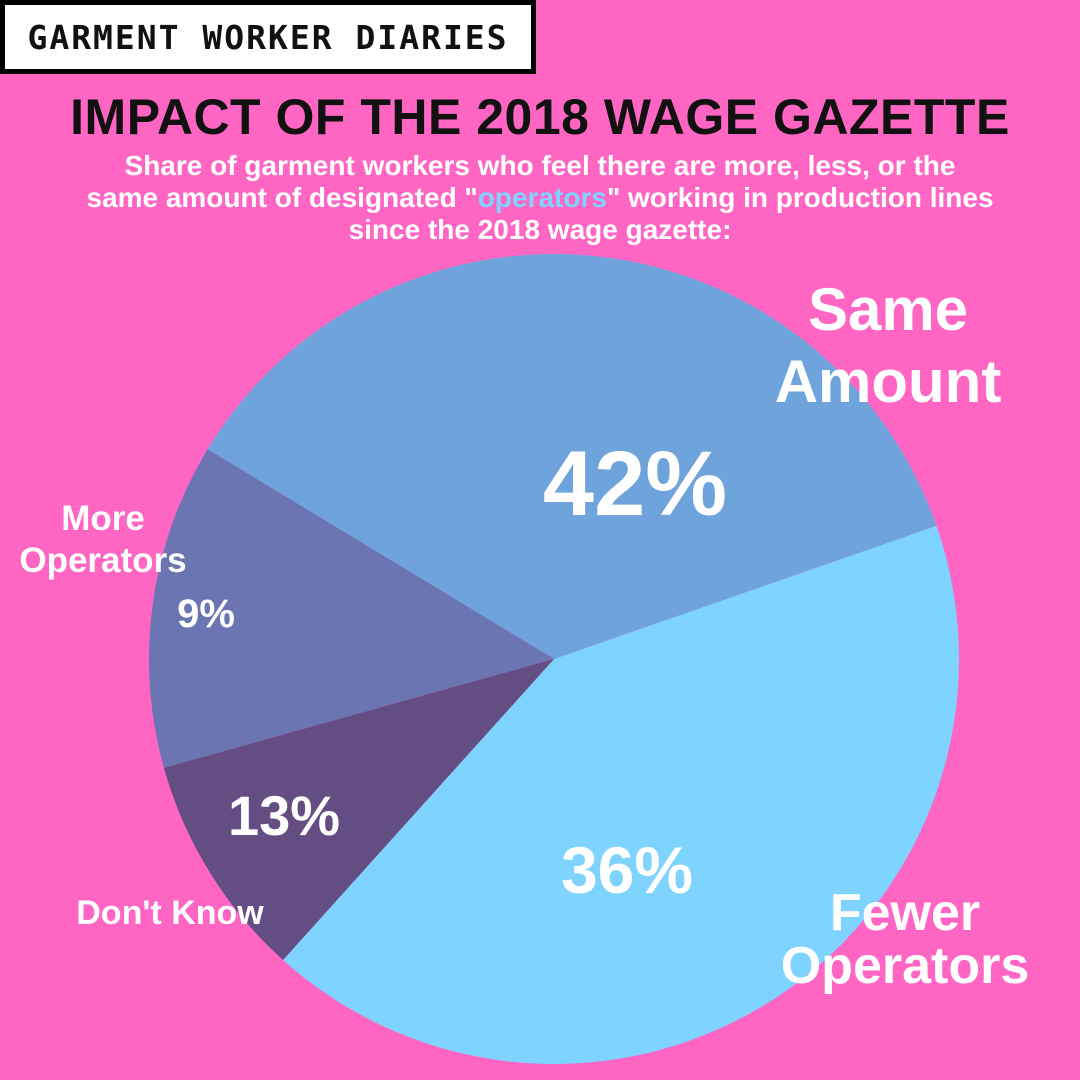 This screenshot has height=1080, width=1080. Describe the element at coordinates (282, 197) in the screenshot. I see `subtitle-line-2-start: same amount of designated "` at that location.